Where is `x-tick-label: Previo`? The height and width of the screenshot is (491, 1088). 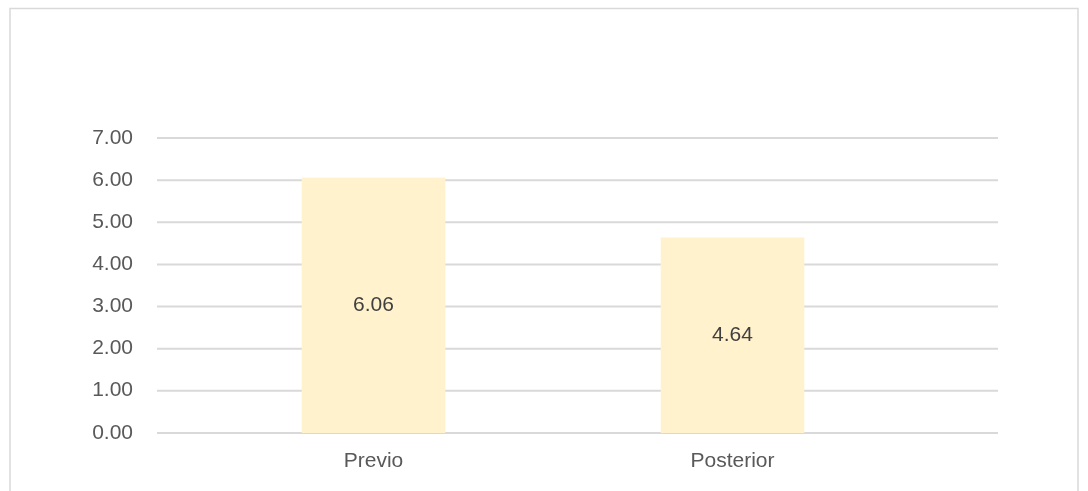
x-tick-label: Previo is located at coordinates (373, 459).